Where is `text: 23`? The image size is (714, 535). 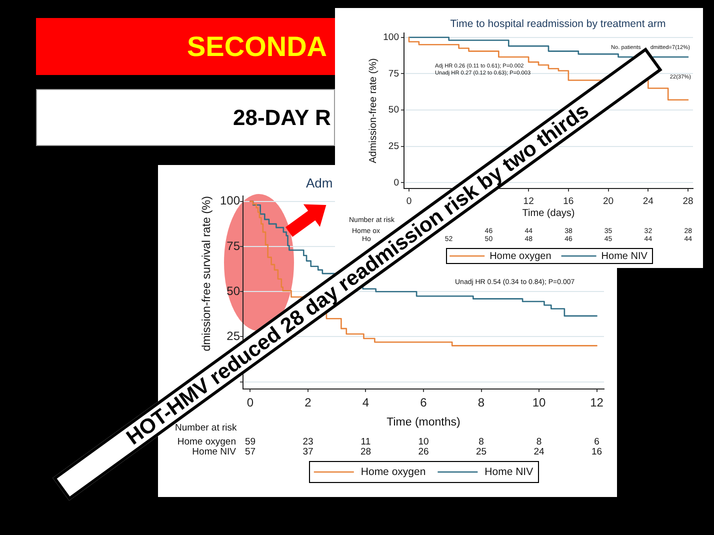 text: 23 is located at coordinates (308, 442).